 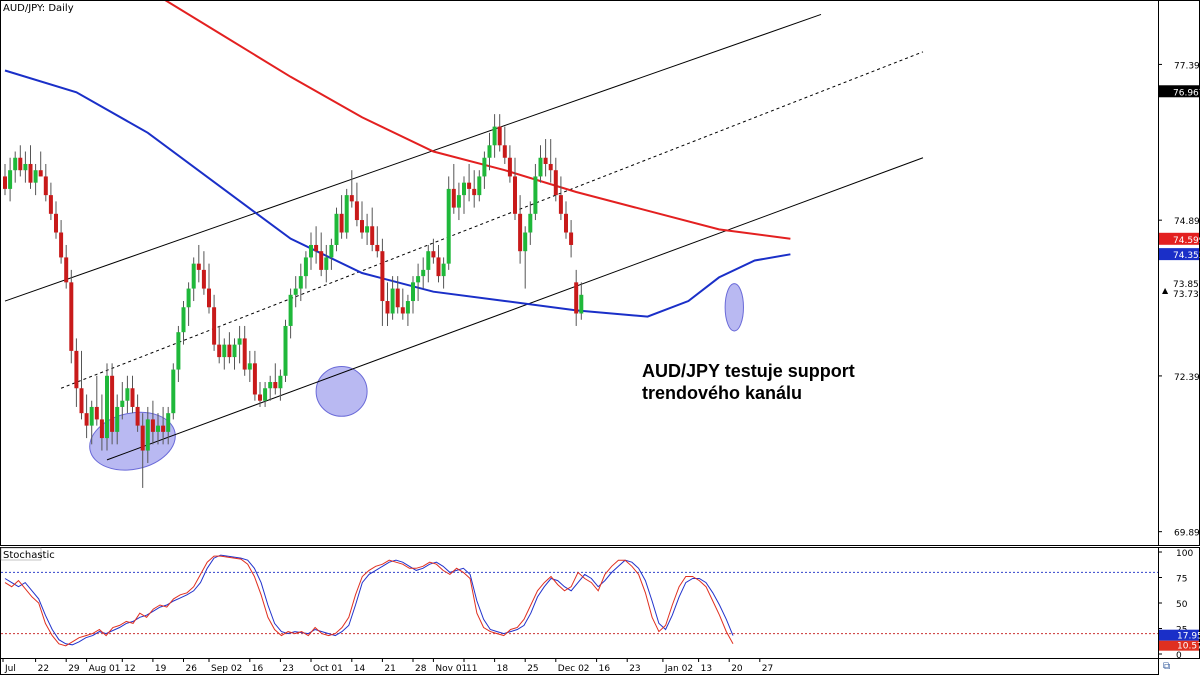 What do you see at coordinates (10, 669) in the screenshot?
I see `date-tick-label: Jul` at bounding box center [10, 669].